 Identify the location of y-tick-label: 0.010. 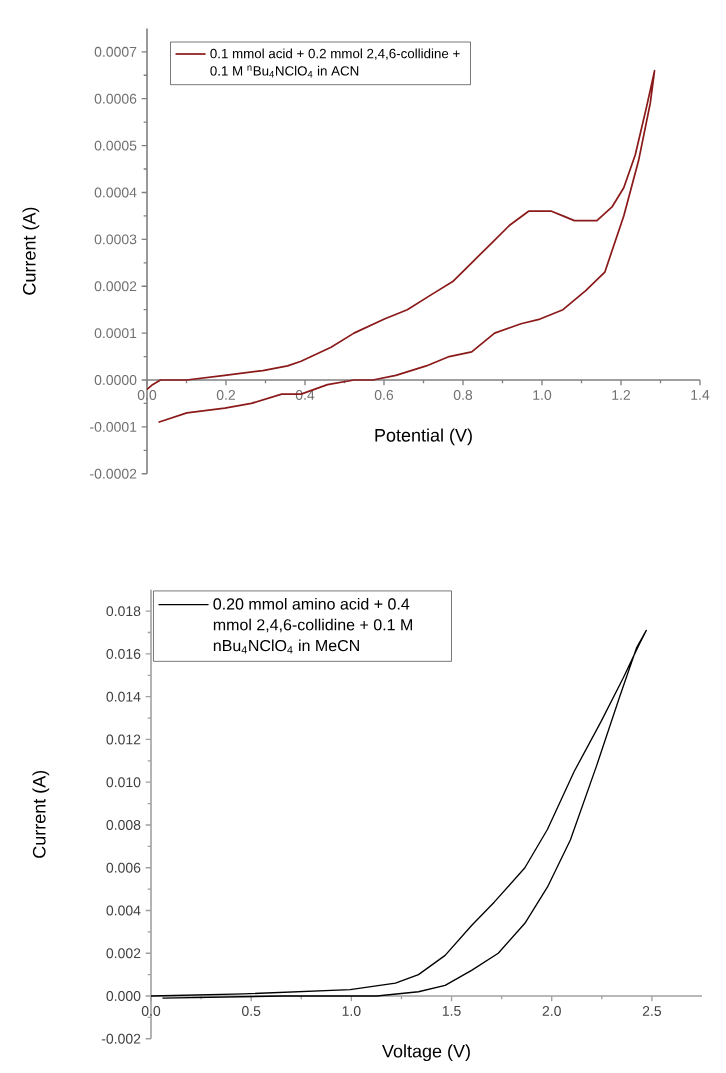
(123, 782).